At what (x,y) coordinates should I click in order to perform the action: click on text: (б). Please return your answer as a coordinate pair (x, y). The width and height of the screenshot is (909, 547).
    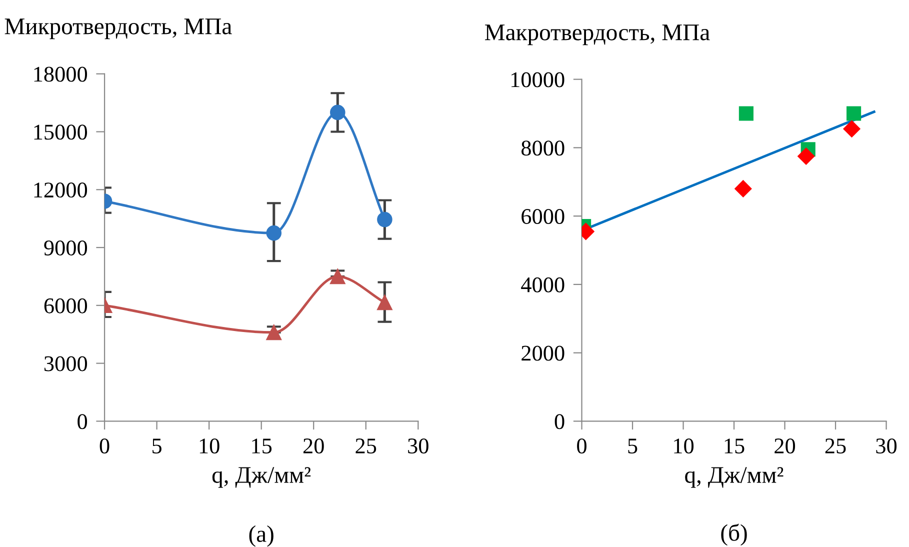
    Looking at the image, I should click on (734, 535).